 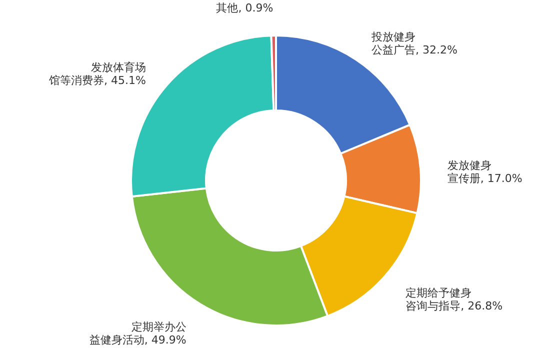 What do you see at coordinates (137, 333) in the screenshot?
I see `slice-label: 定期举办公益健身活动, 49.9%` at bounding box center [137, 333].